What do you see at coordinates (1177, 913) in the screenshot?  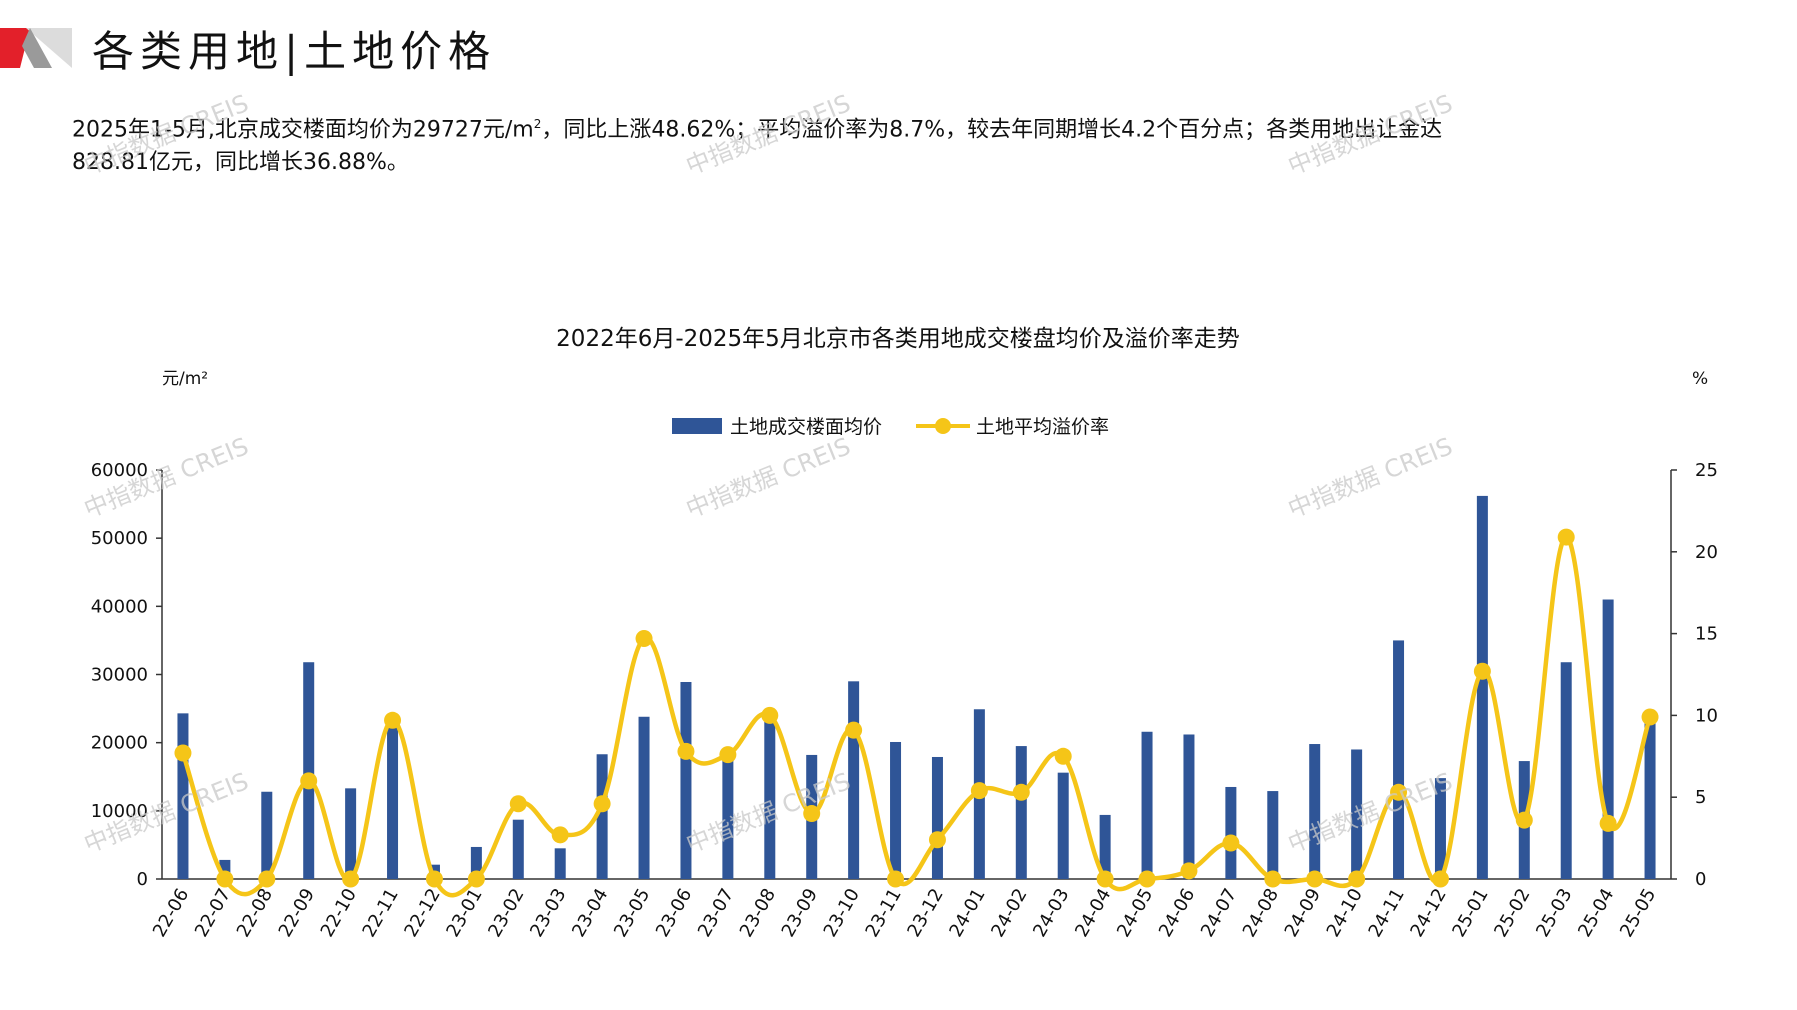 I see `x-tick-label: 24-06` at bounding box center [1177, 913].